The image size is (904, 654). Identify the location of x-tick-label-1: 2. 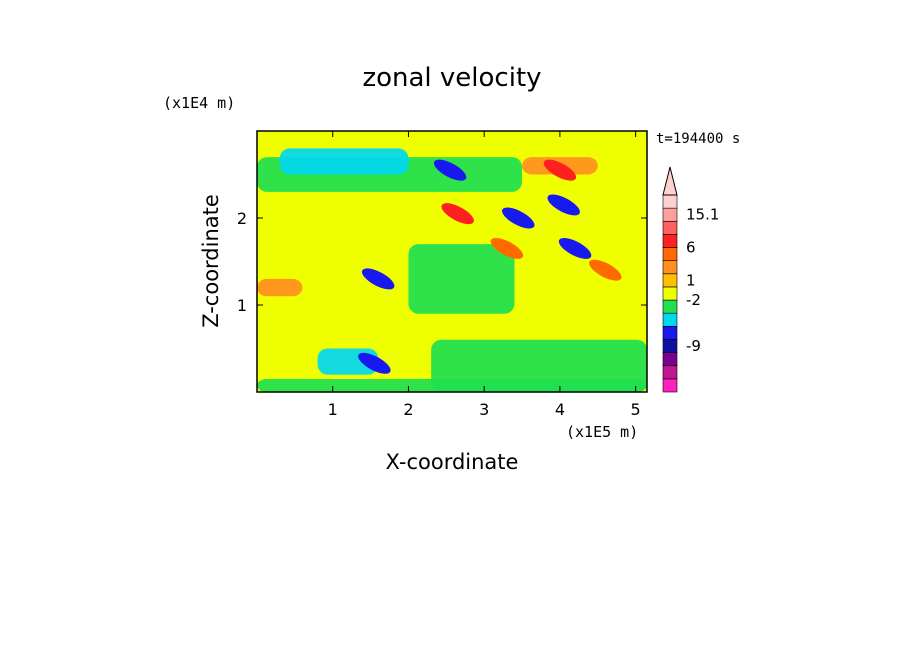
(408, 409).